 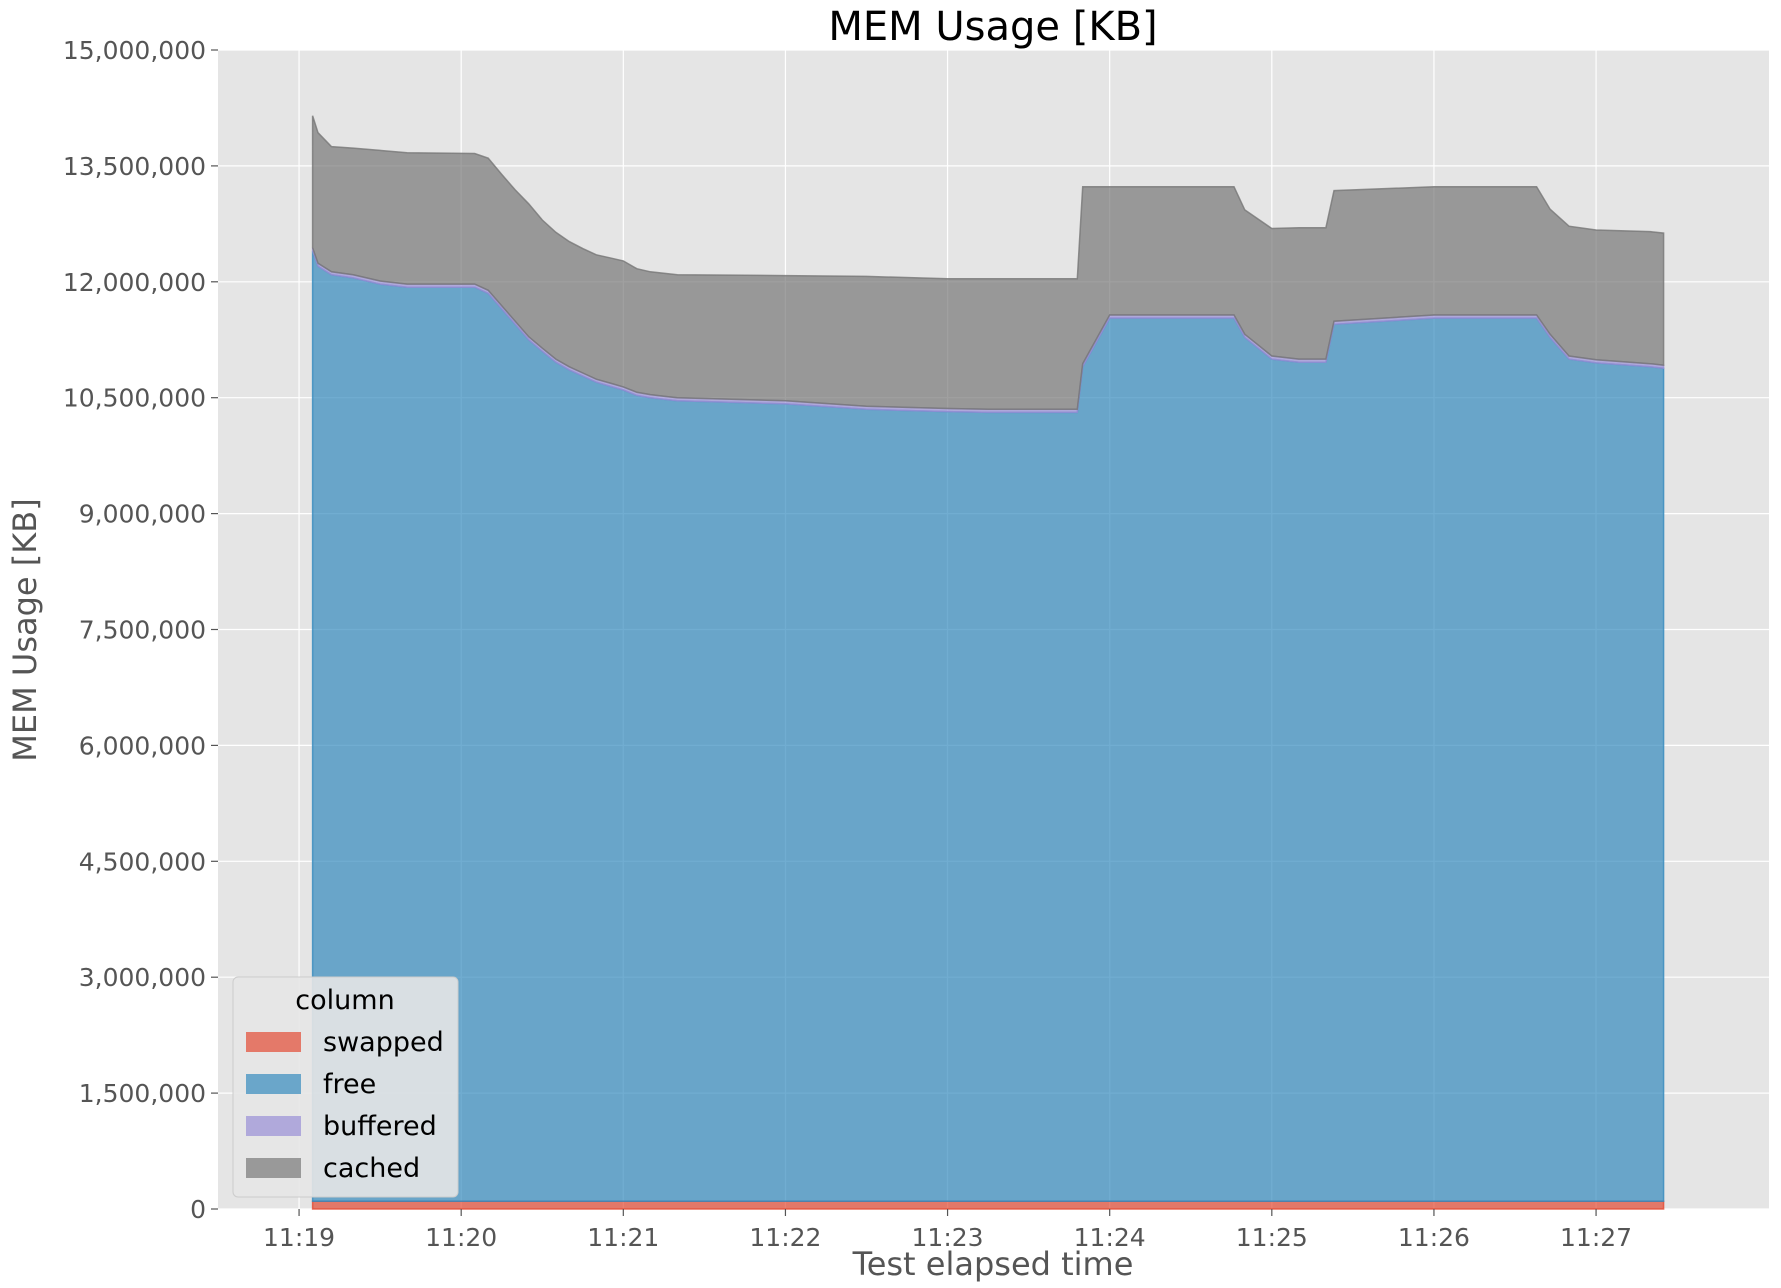 What do you see at coordinates (623, 1237) in the screenshot?
I see `x-tick-label: 11:21` at bounding box center [623, 1237].